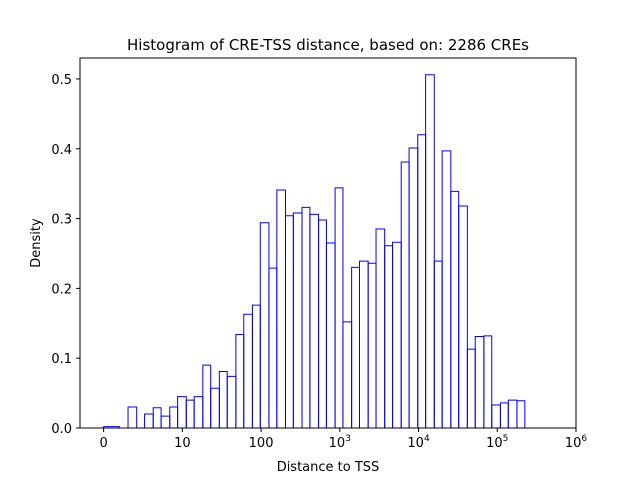 The image size is (640, 480). Describe the element at coordinates (576, 442) in the screenshot. I see `x-tick-label: 10⁶` at that location.